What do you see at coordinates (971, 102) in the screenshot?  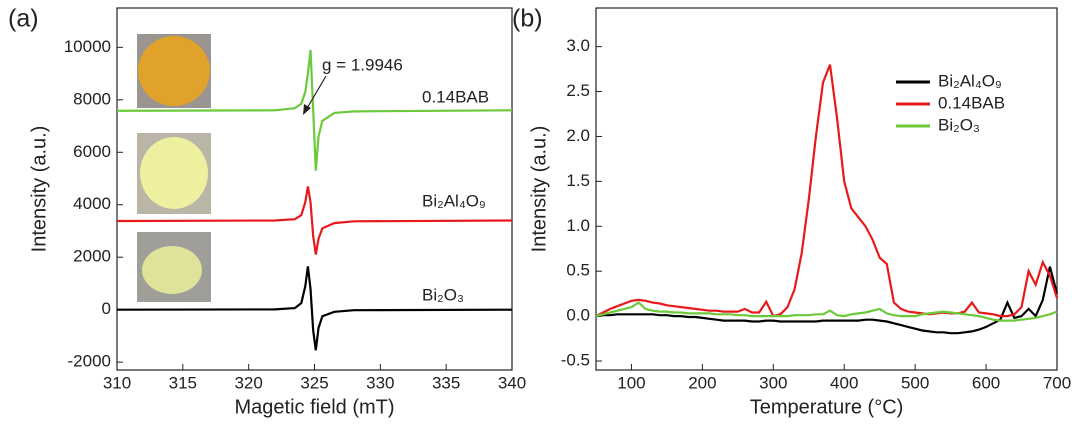 I see `legend-label: 0.14BAB` at bounding box center [971, 102].